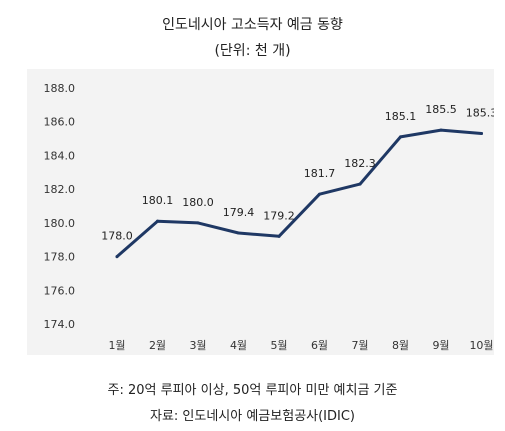 This screenshot has height=431, width=505. What do you see at coordinates (480, 113) in the screenshot?
I see `data-label: 185.3` at bounding box center [480, 113].